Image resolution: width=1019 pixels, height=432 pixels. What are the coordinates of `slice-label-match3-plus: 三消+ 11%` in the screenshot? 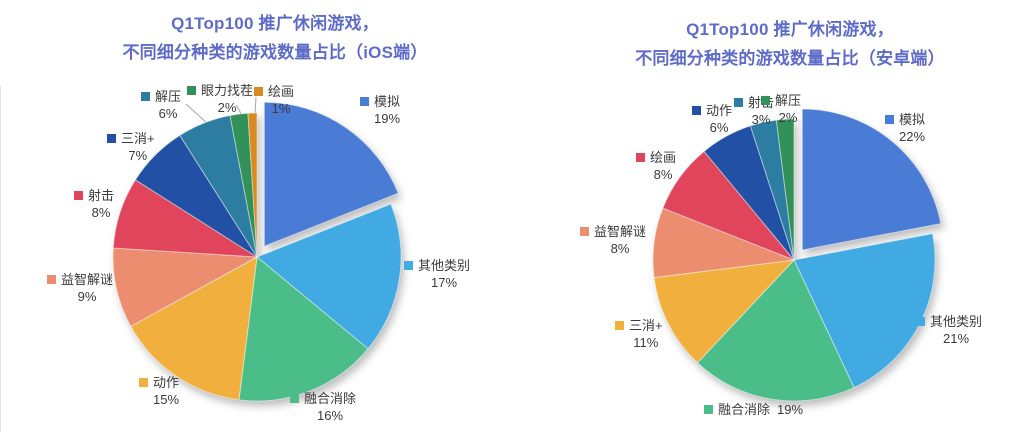 It's located at (639, 334).